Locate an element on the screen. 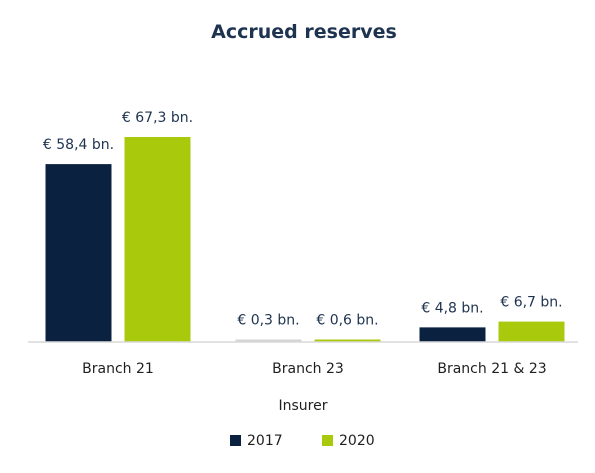  bar-branch-21-2020 is located at coordinates (157, 239).